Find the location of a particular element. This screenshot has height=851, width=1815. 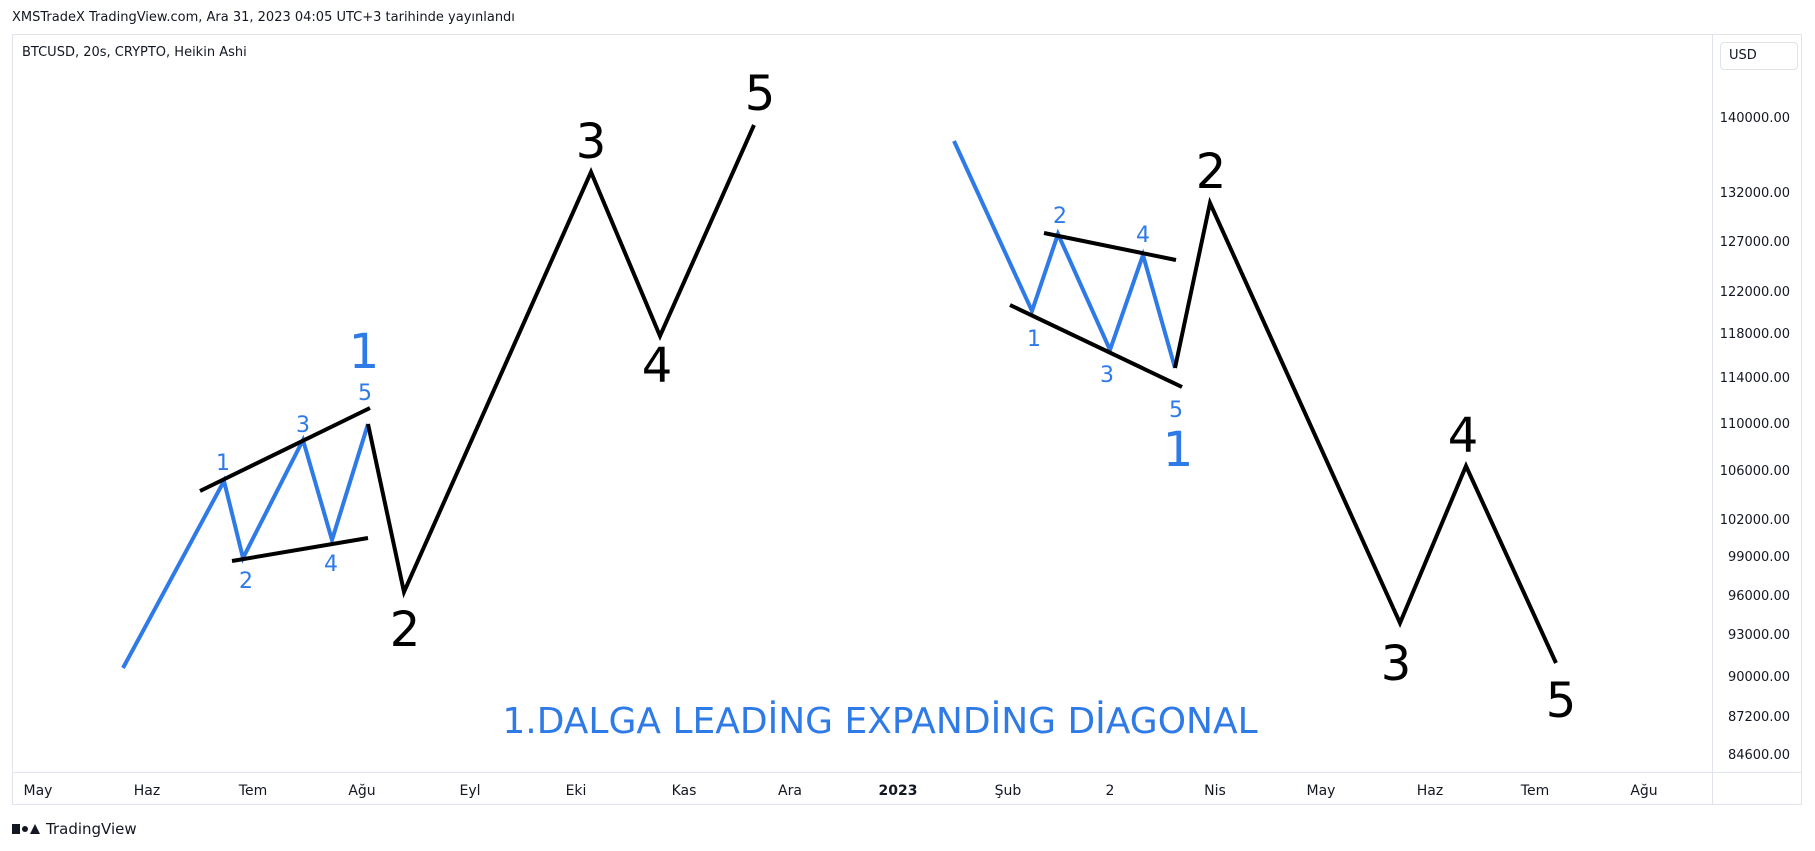

currency-selector: USD is located at coordinates (1759, 56).